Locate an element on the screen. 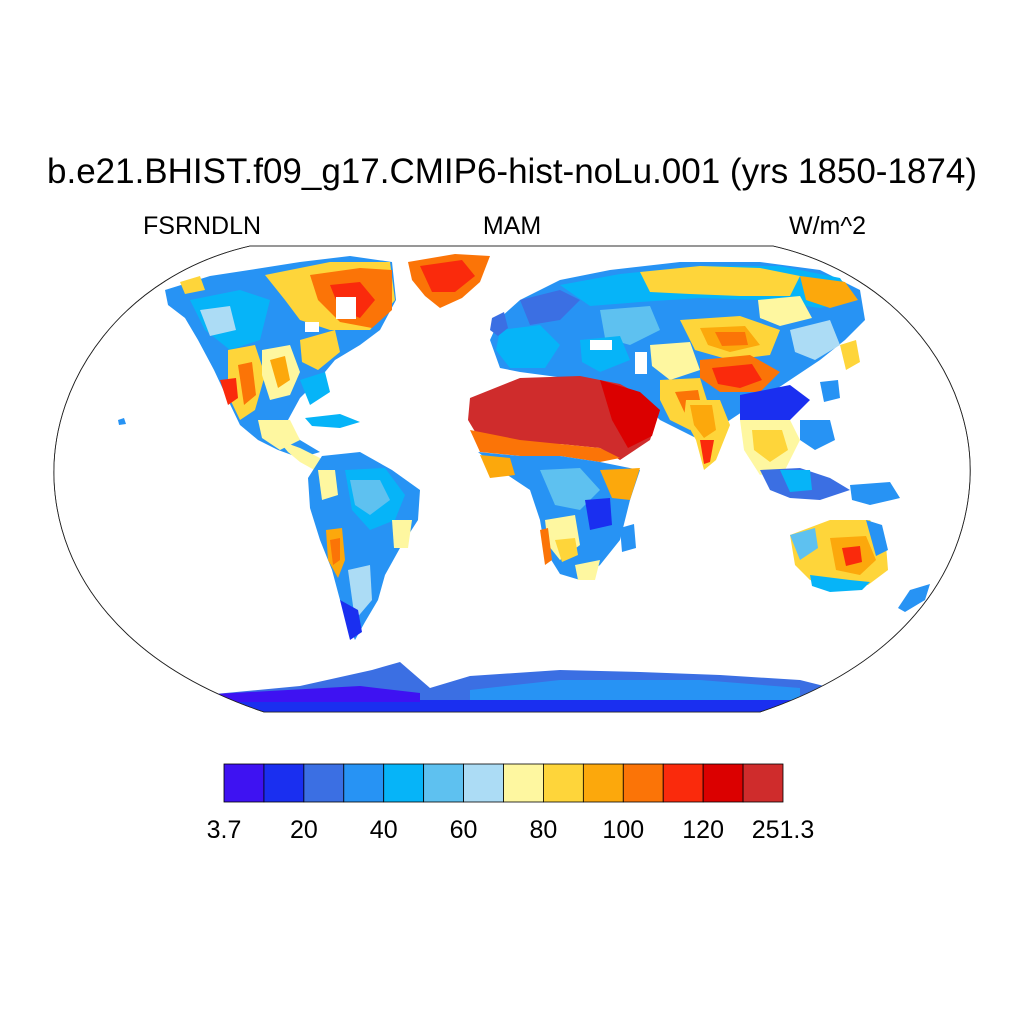  region-greenland is located at coordinates (449, 281).